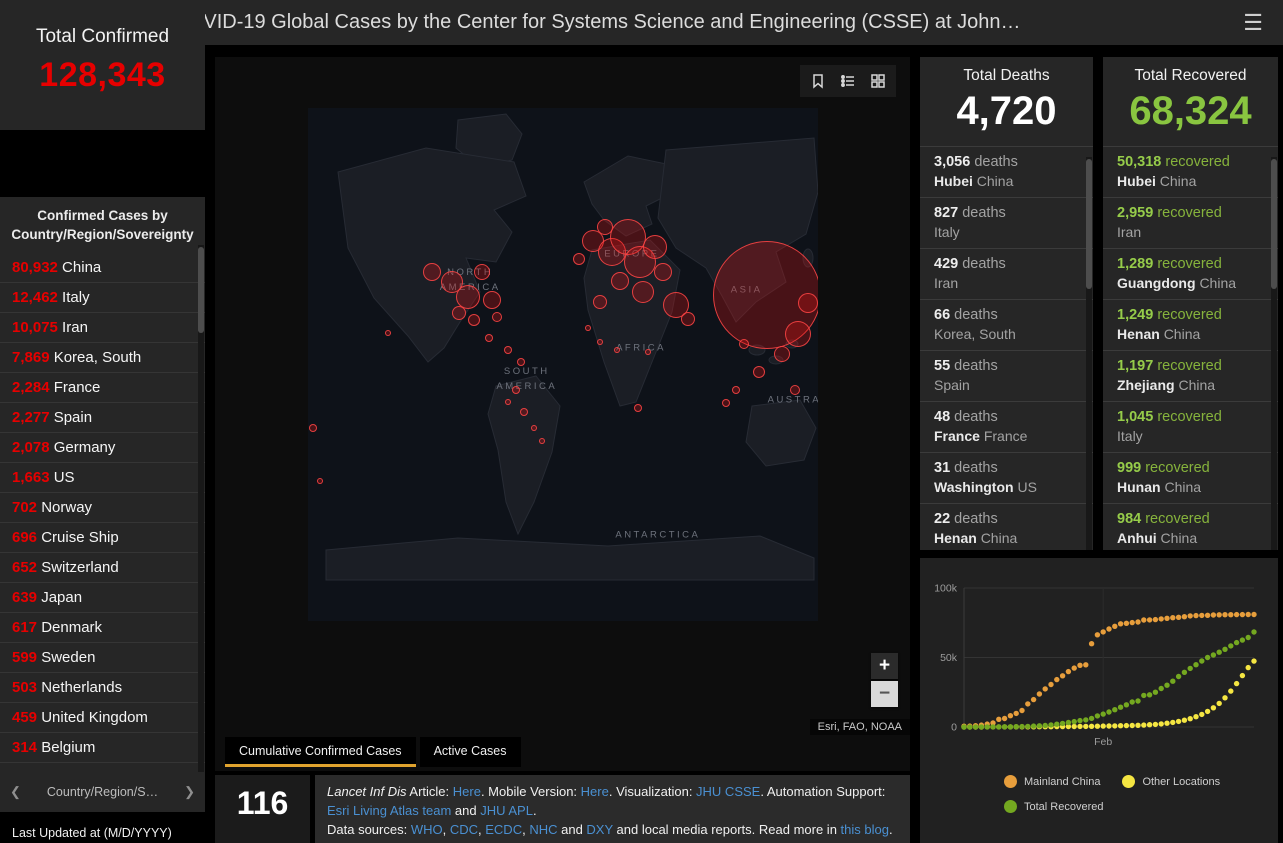 Image resolution: width=1283 pixels, height=843 pixels. I want to click on confirmed-country-row: 652 Switzerland, so click(102, 568).